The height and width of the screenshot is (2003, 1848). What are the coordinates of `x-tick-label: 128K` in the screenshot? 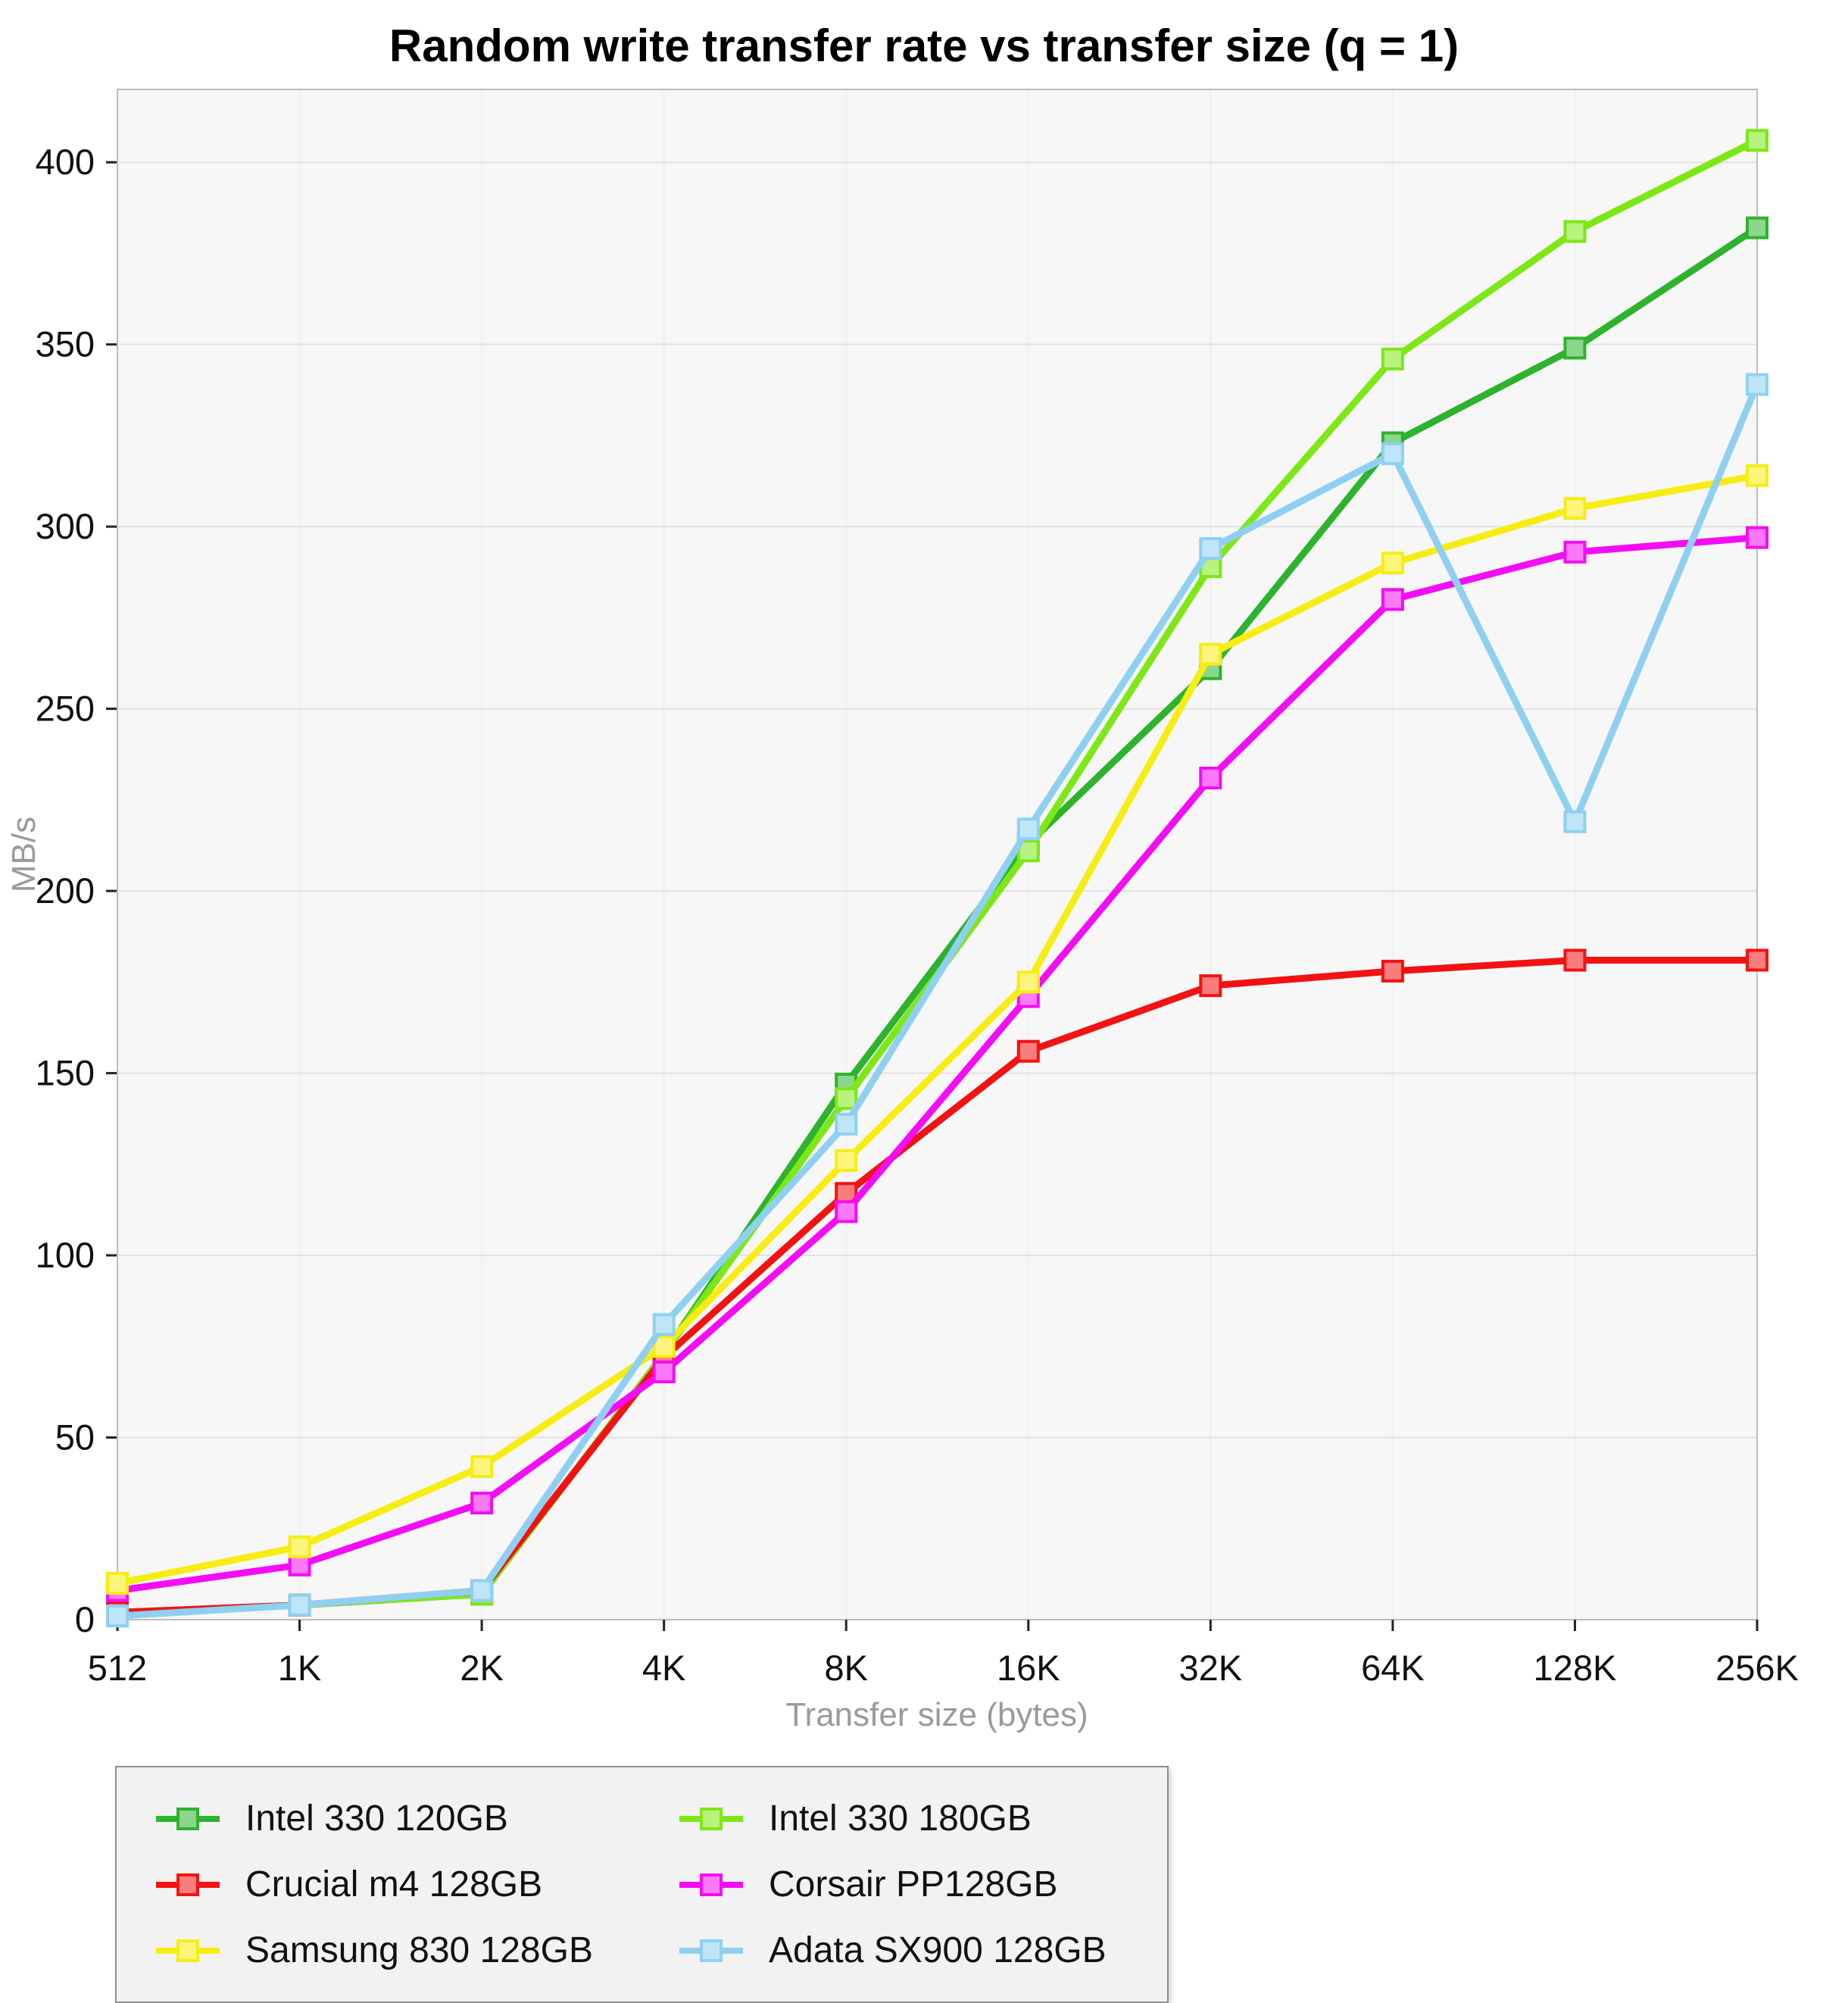 It's located at (1575, 1668).